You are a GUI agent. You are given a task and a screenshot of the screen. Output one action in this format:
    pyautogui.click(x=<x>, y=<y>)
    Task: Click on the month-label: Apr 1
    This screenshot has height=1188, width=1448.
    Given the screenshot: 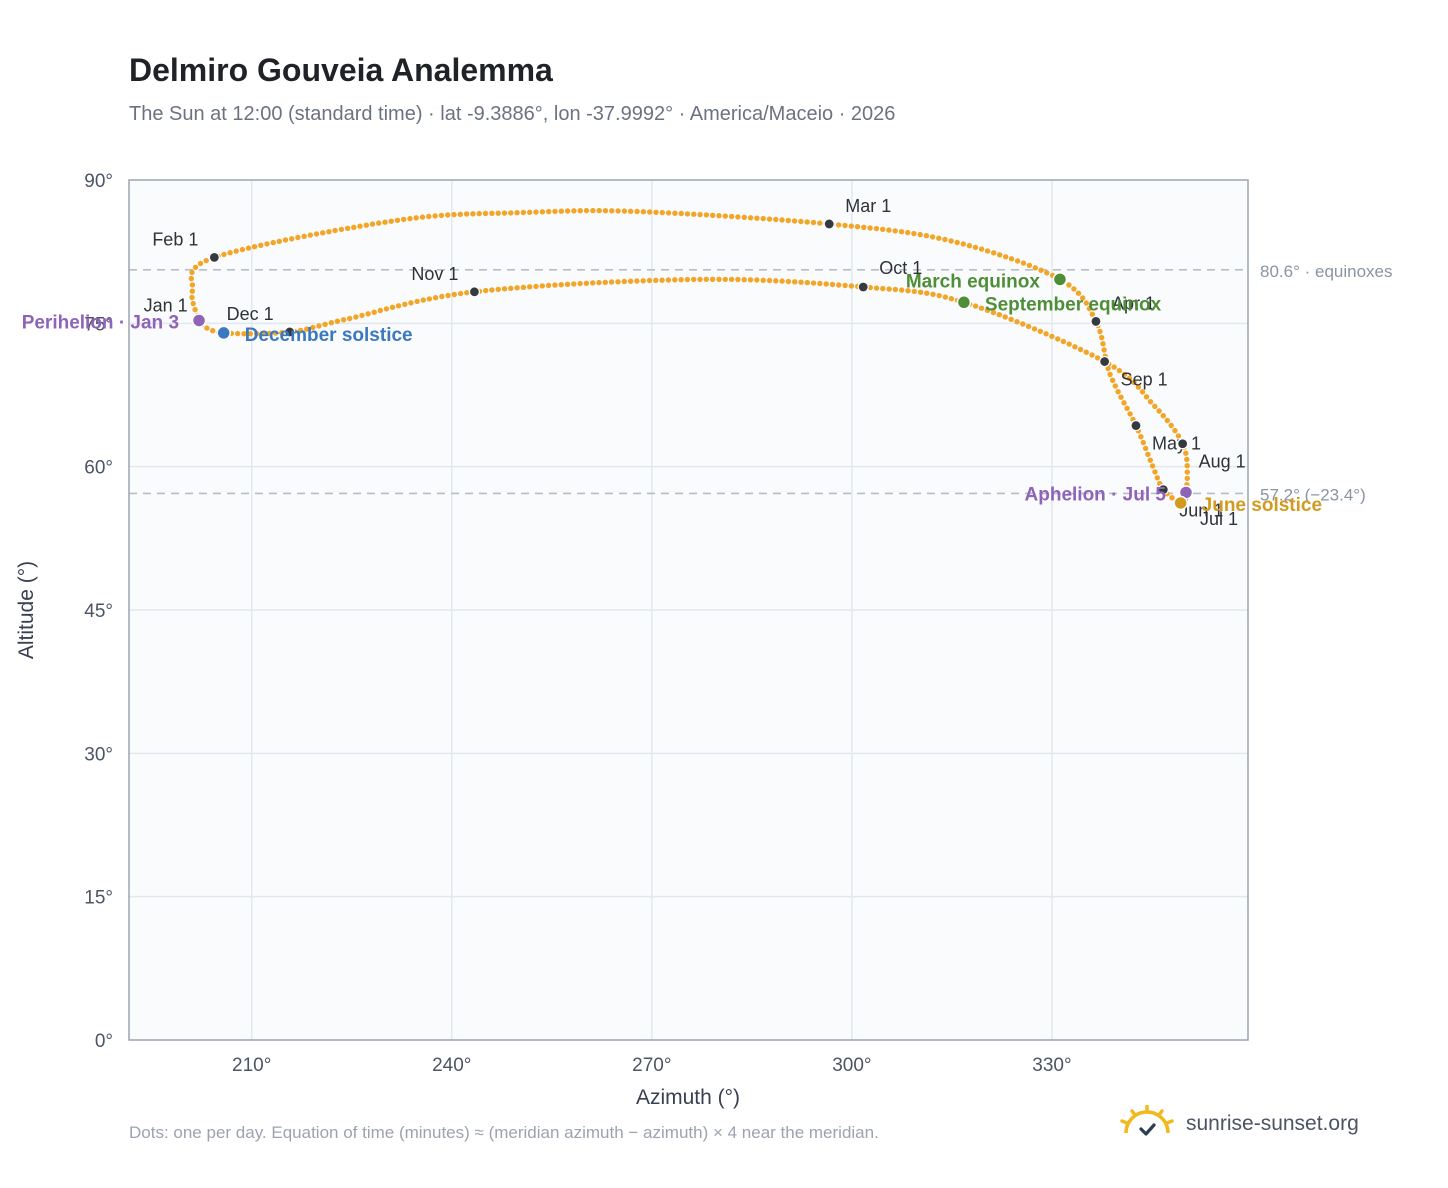 What is the action you would take?
    pyautogui.click(x=1133, y=303)
    